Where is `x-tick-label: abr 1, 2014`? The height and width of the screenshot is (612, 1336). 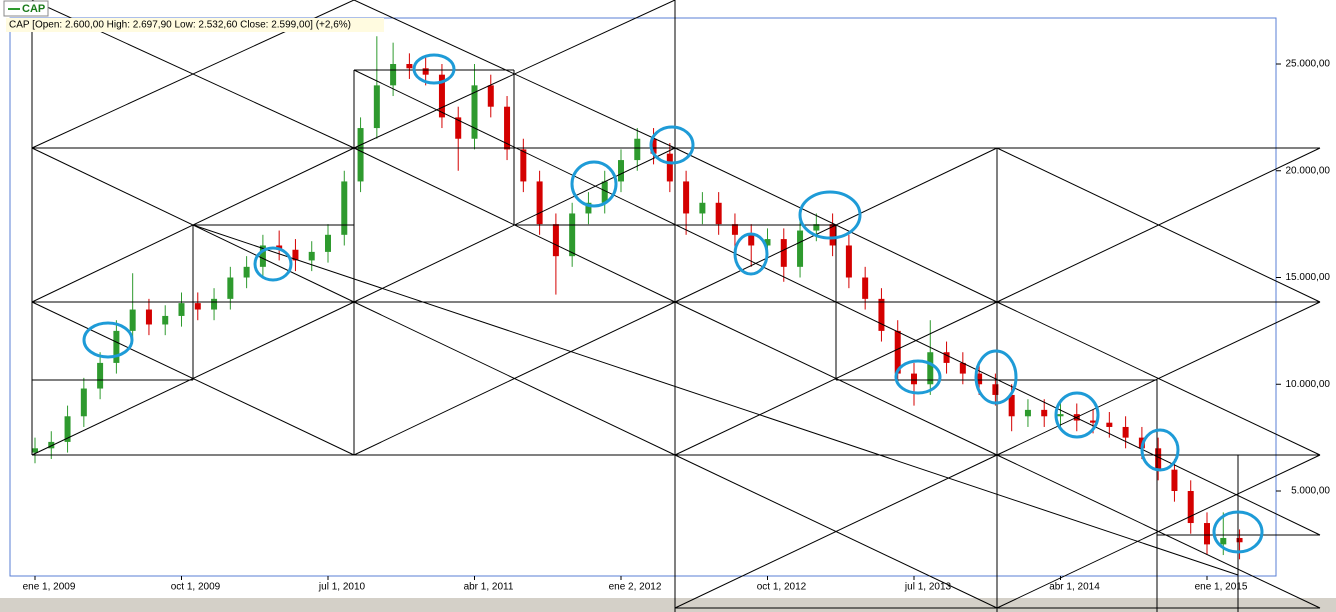 x-tick-label: abr 1, 2014 is located at coordinates (1074, 587).